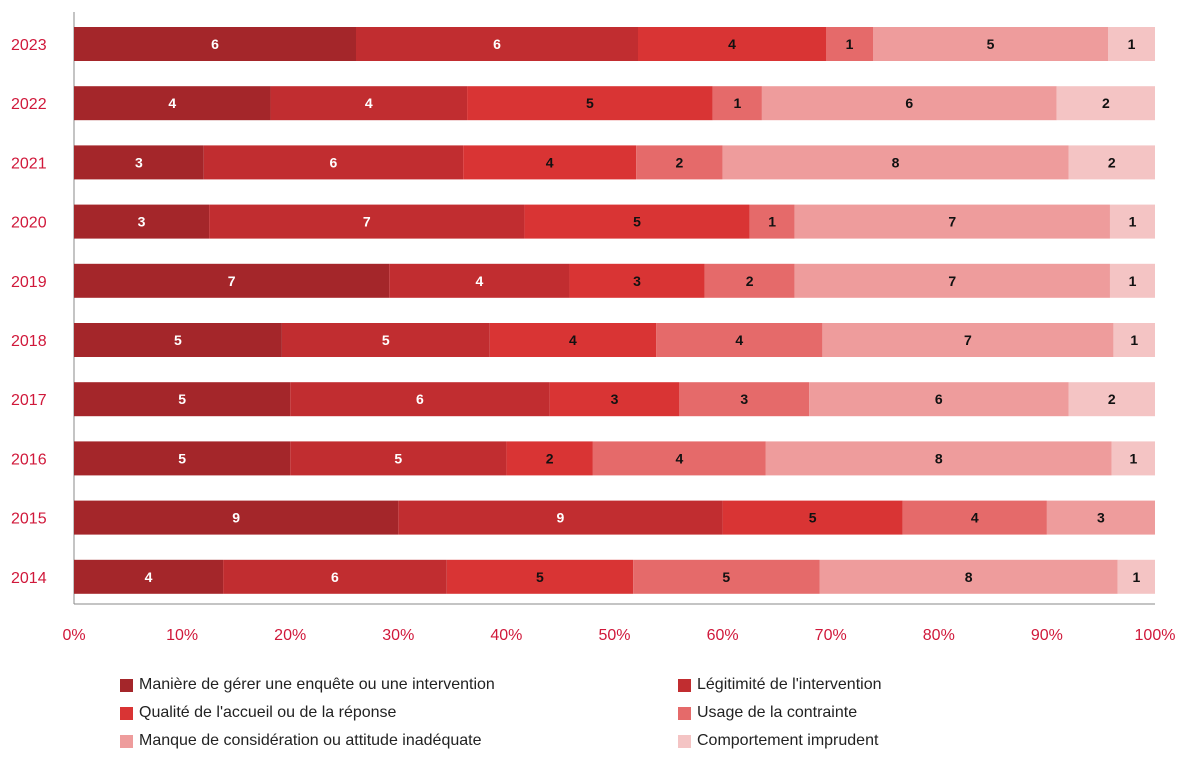  I want to click on data-label: 2, so click(1112, 162).